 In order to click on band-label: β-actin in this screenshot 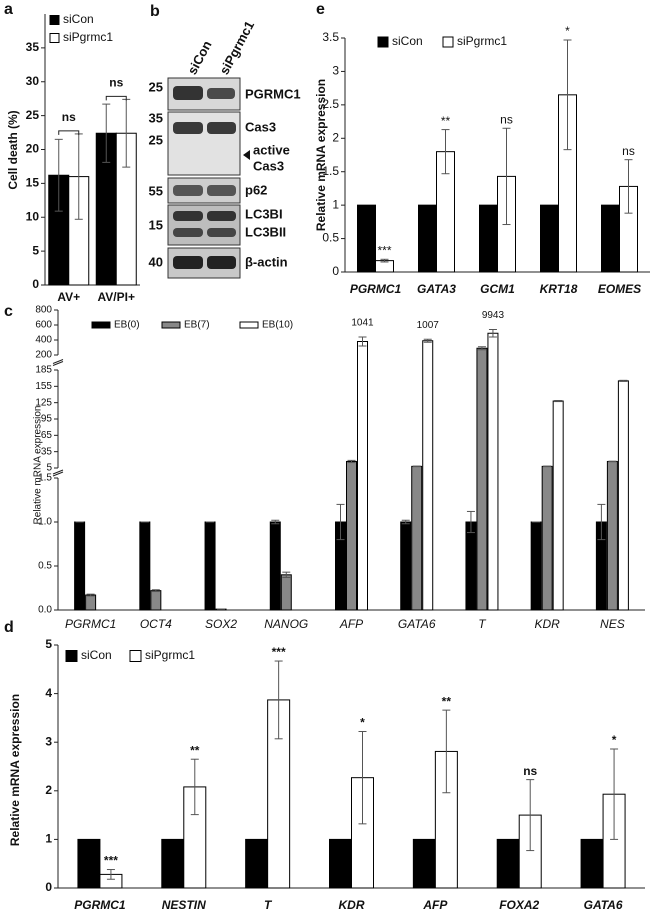, I will do `click(266, 261)`.